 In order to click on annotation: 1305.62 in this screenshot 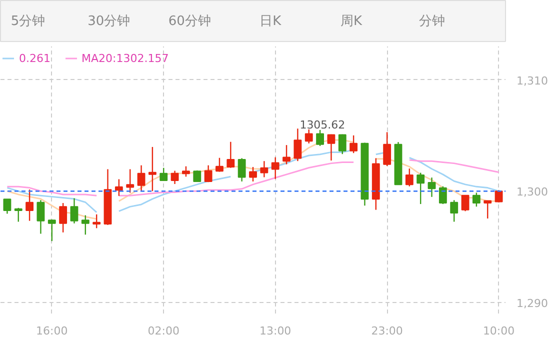, I will do `click(323, 125)`.